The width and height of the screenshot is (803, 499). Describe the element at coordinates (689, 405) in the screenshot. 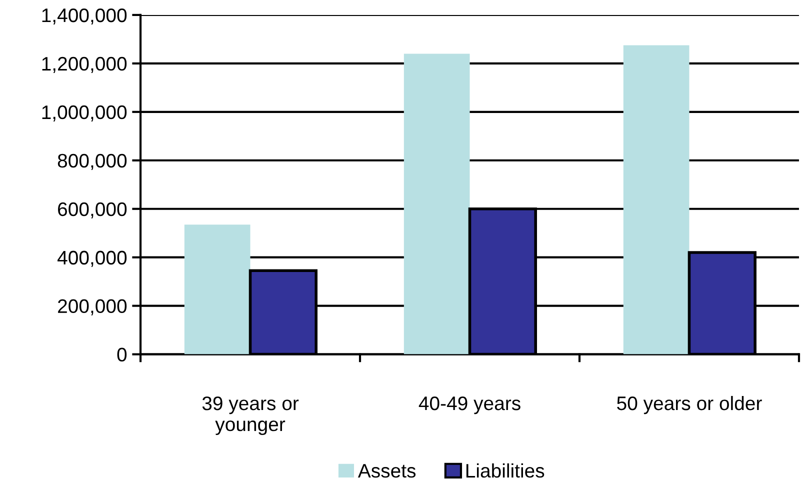

I see `x-tick-label: 50 years or older` at that location.